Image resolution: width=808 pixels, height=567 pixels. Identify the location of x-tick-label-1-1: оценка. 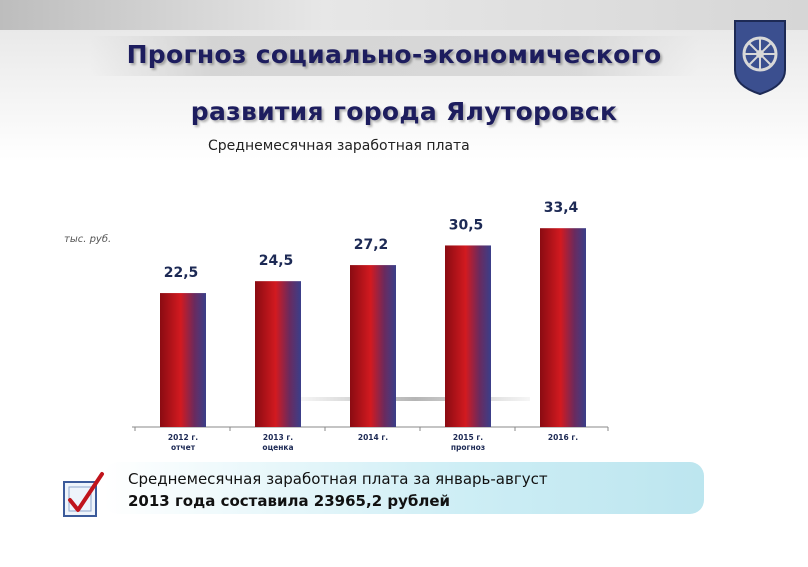
(277, 447).